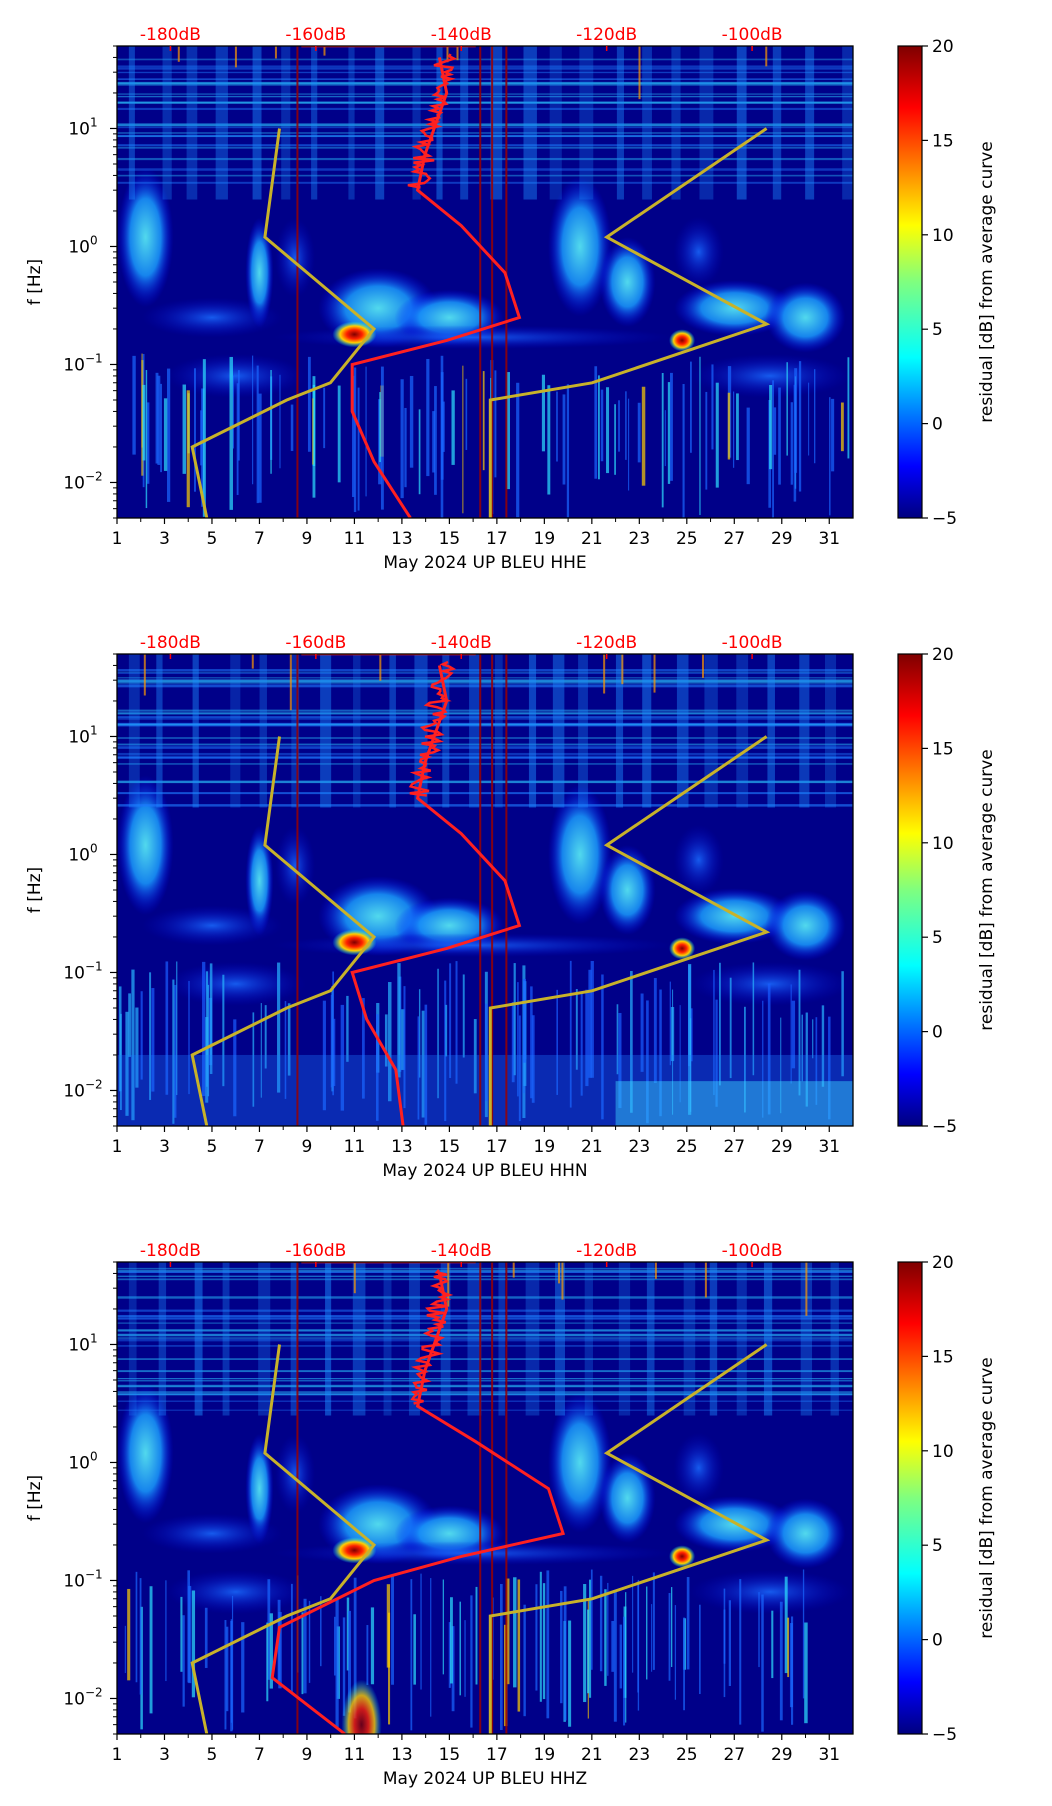 The height and width of the screenshot is (1806, 1052). Describe the element at coordinates (943, 655) in the screenshot. I see `colorbar-tick-label: 20` at that location.